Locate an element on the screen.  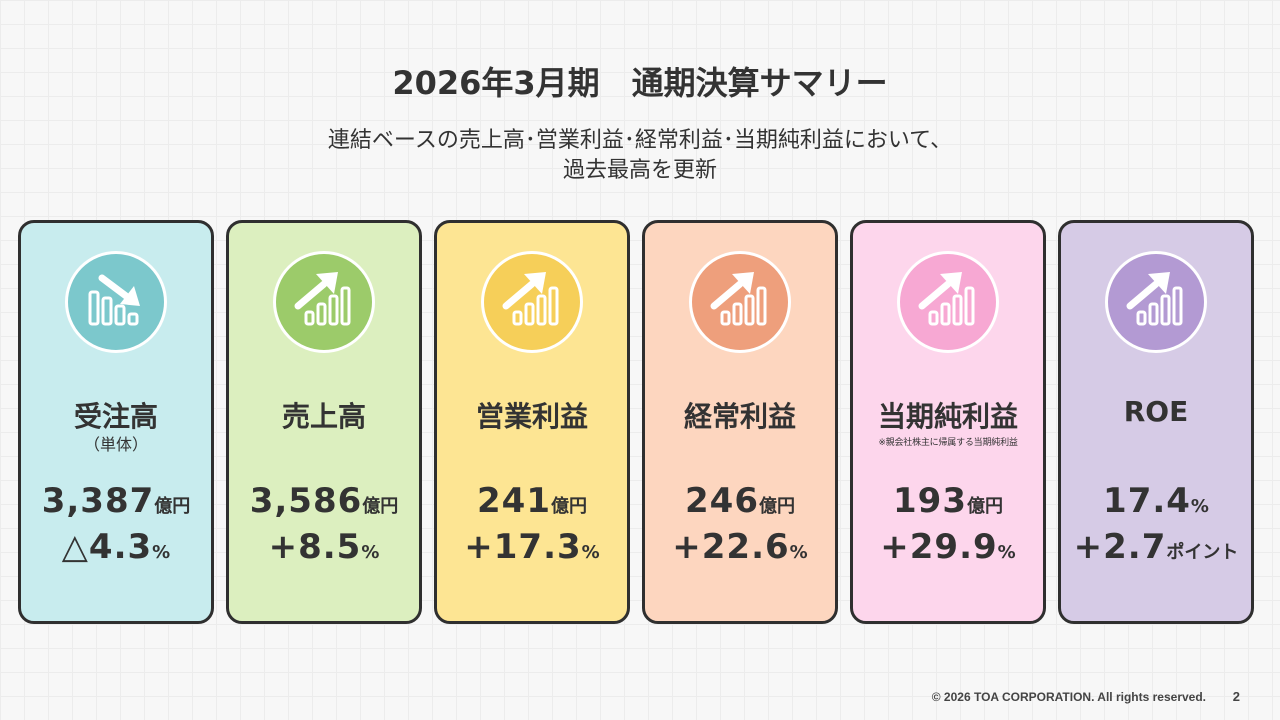
kpi-card-operating-profit: 営業利益 241億円 +17.3% is located at coordinates (532, 422).